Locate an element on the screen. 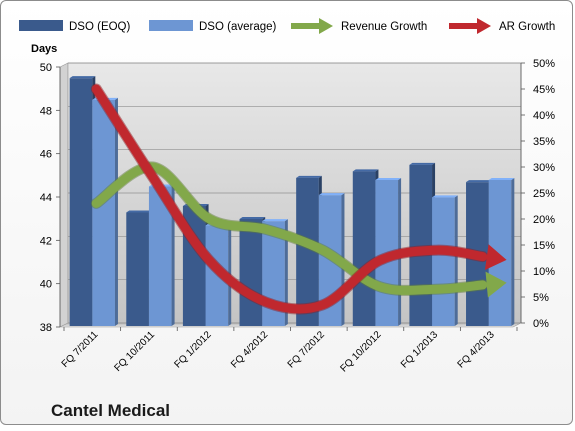 The image size is (575, 431). y-tick-label: 50 is located at coordinates (46, 68).